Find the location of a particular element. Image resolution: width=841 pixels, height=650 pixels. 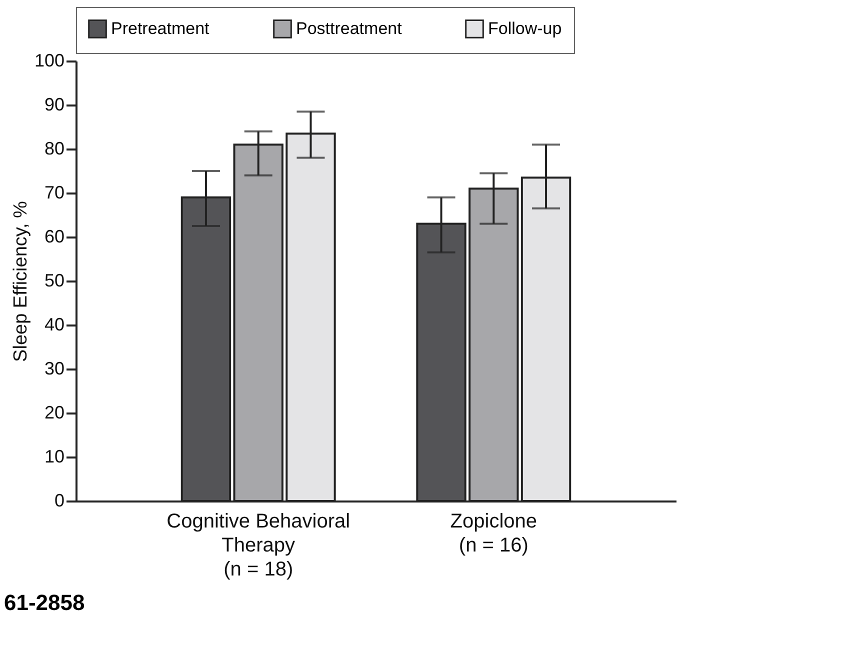

y-tick-label: 50 is located at coordinates (54, 280).